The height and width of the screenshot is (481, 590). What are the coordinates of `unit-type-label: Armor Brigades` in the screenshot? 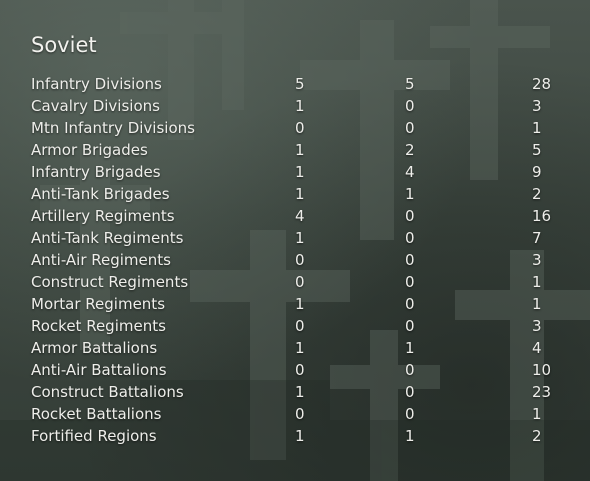 It's located at (89, 150).